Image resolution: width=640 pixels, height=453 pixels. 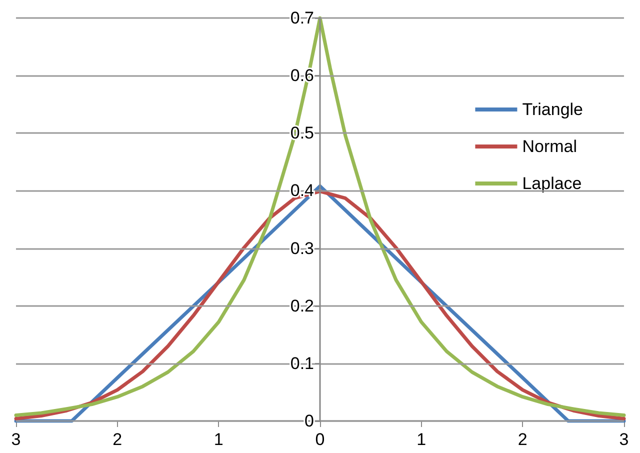 I want to click on legend-label: Triangle, so click(x=553, y=109).